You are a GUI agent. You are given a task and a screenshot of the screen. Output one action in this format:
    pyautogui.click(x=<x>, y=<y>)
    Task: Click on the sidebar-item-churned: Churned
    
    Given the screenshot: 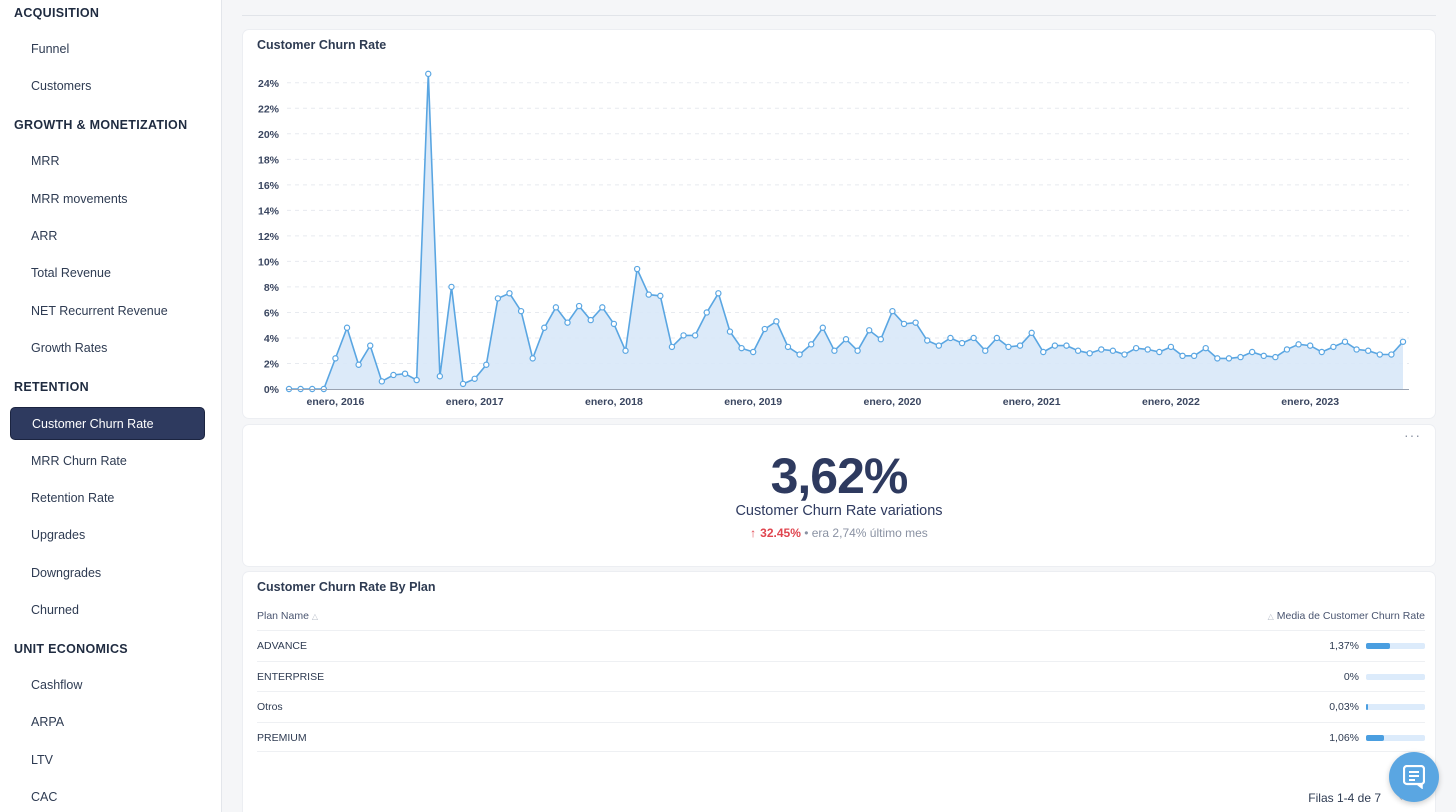 What is the action you would take?
    pyautogui.click(x=55, y=610)
    